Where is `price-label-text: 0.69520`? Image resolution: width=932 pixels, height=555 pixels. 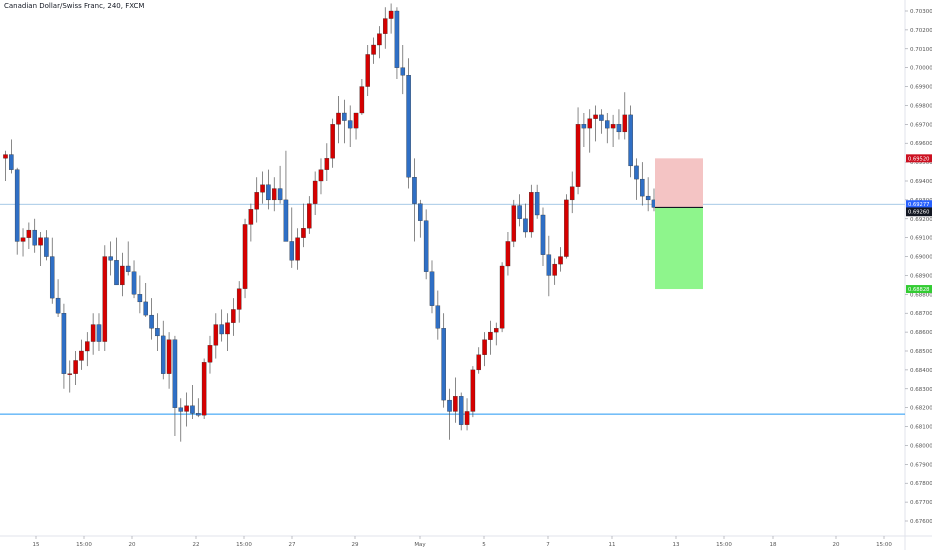
price-label-text: 0.69520 is located at coordinates (918, 159).